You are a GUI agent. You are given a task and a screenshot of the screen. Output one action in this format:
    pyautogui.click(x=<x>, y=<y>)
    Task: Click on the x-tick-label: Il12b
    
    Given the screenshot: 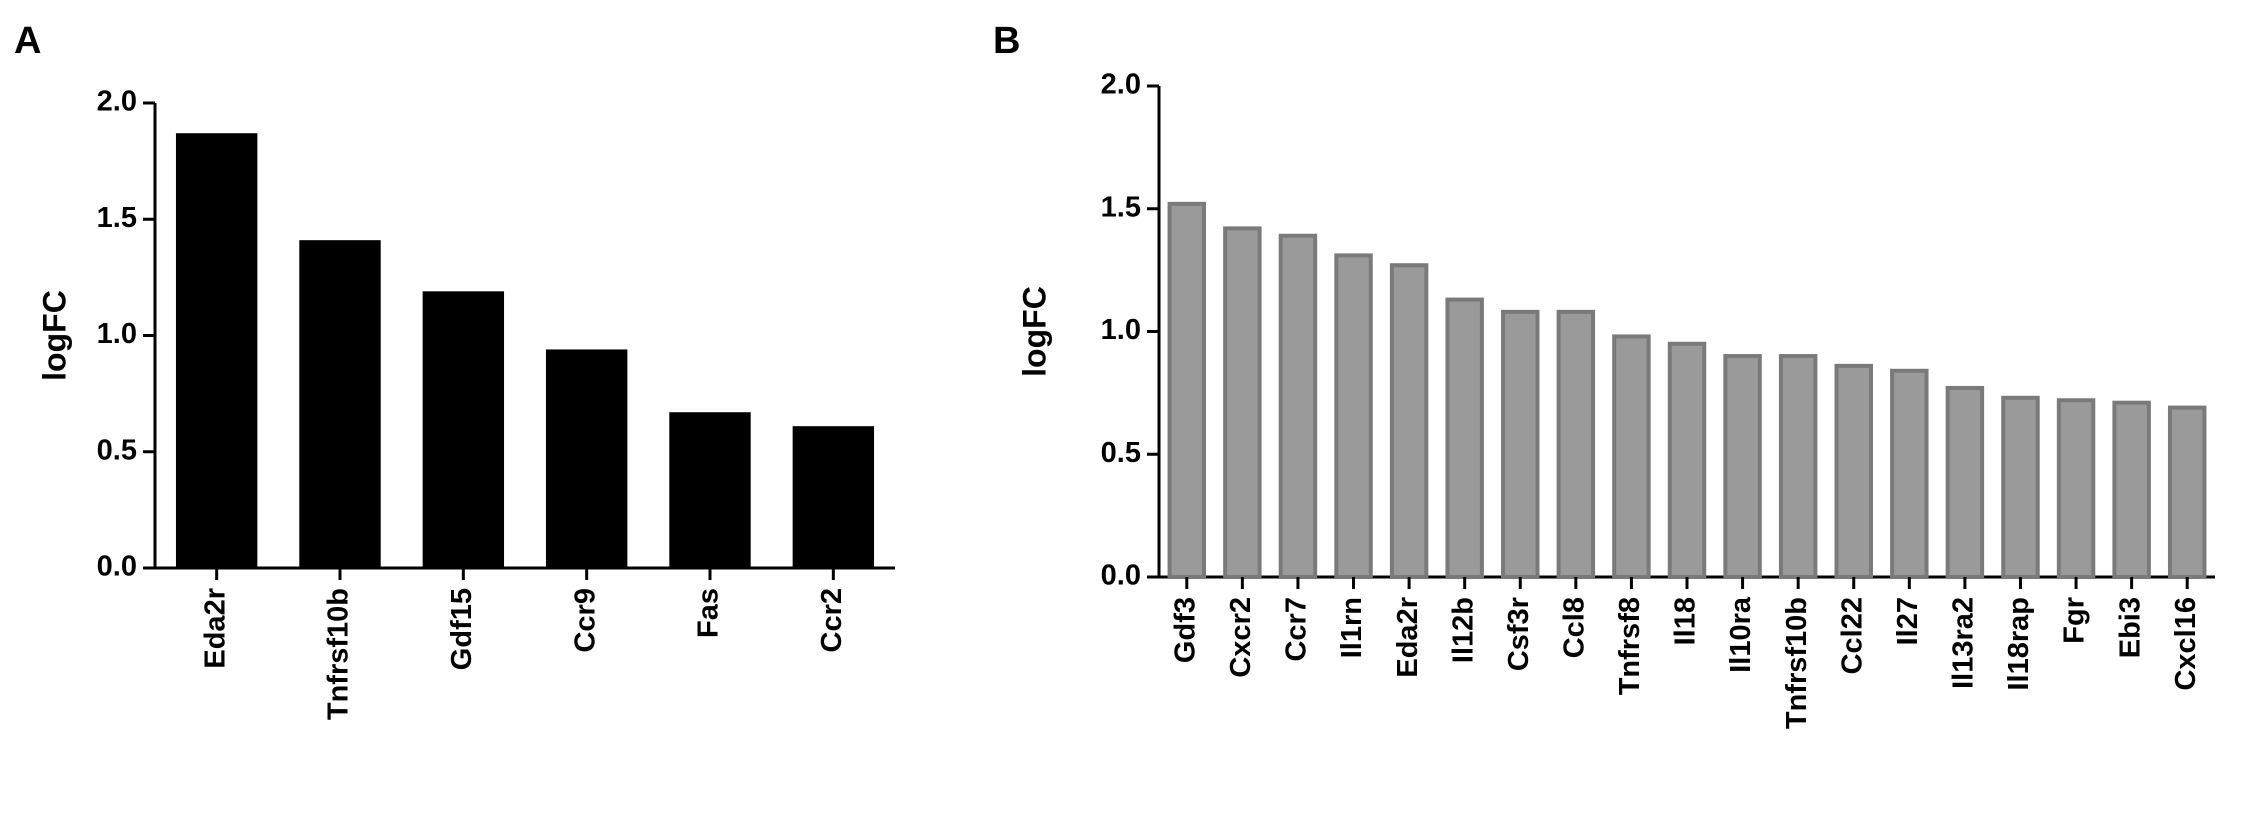 What is the action you would take?
    pyautogui.click(x=1463, y=630)
    